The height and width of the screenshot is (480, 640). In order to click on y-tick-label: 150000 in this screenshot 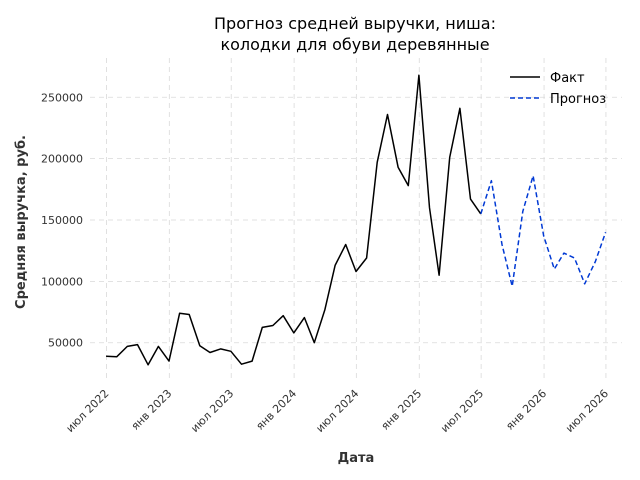, I will do `click(62, 220)`.